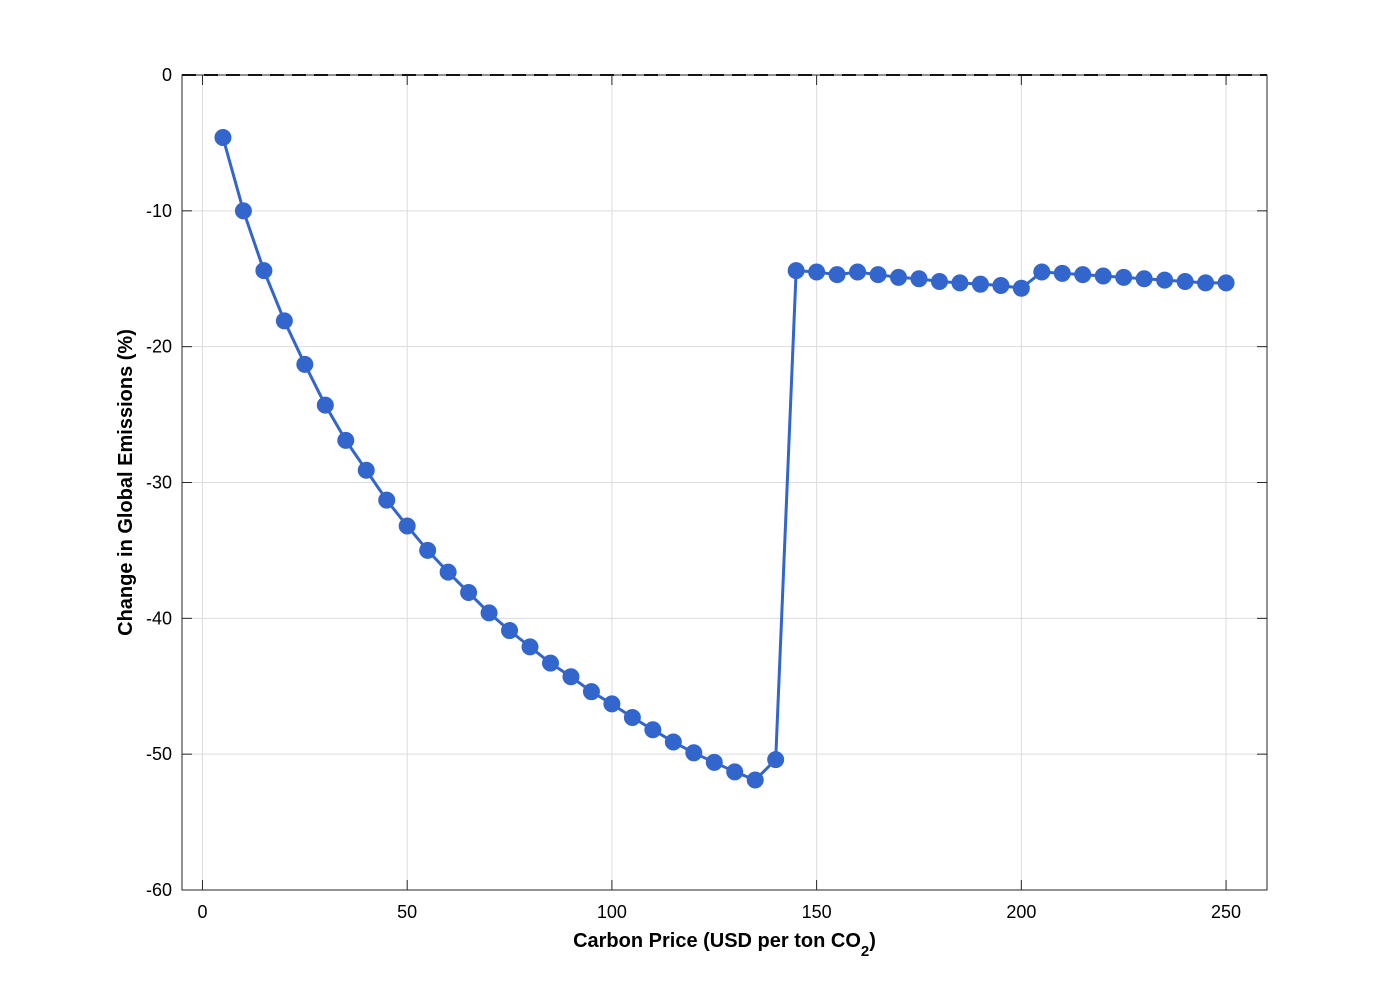 Image resolution: width=1400 pixels, height=1000 pixels. What do you see at coordinates (202, 912) in the screenshot?
I see `x-tick-label: 0` at bounding box center [202, 912].